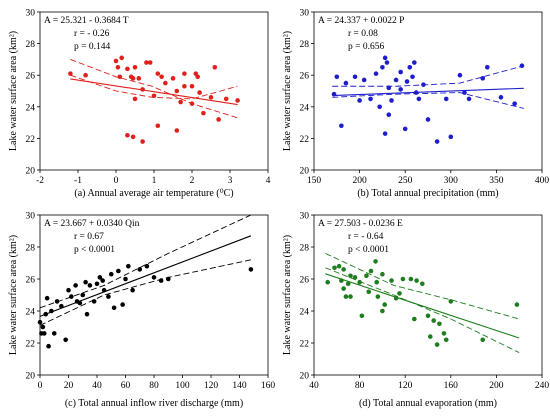 The image size is (550, 418). What do you see at coordinates (360, 224) in the screenshot?
I see `regression-equation: A = 27.503 - 0.0236 E` at bounding box center [360, 224].